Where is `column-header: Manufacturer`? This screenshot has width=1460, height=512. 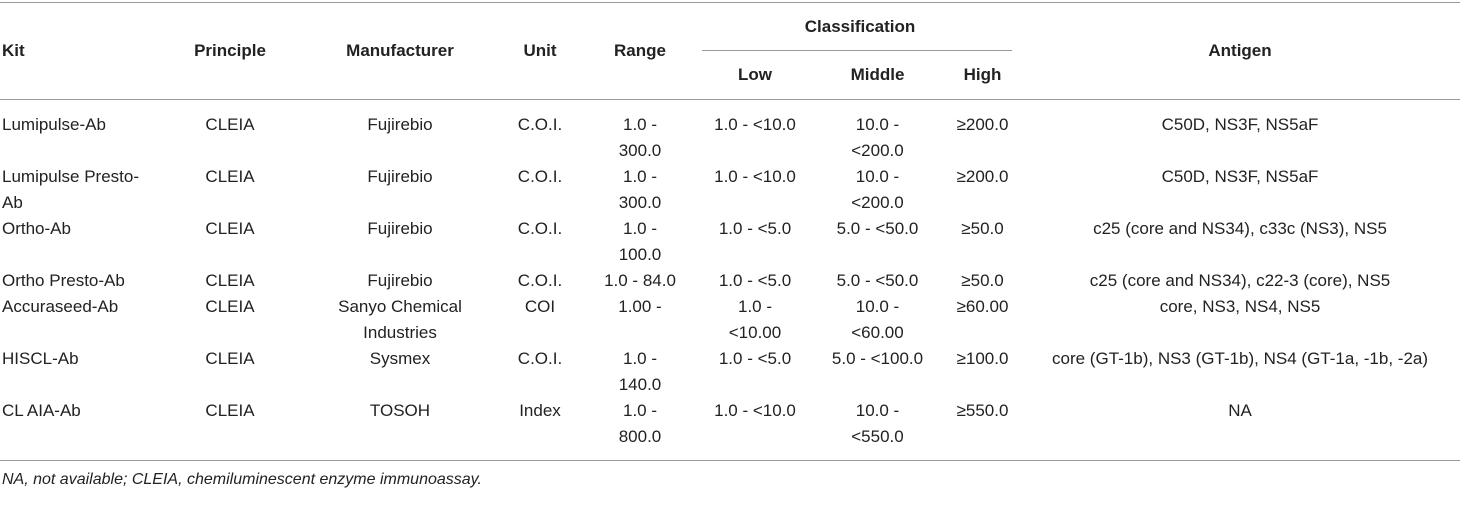 column-header: Manufacturer is located at coordinates (400, 50).